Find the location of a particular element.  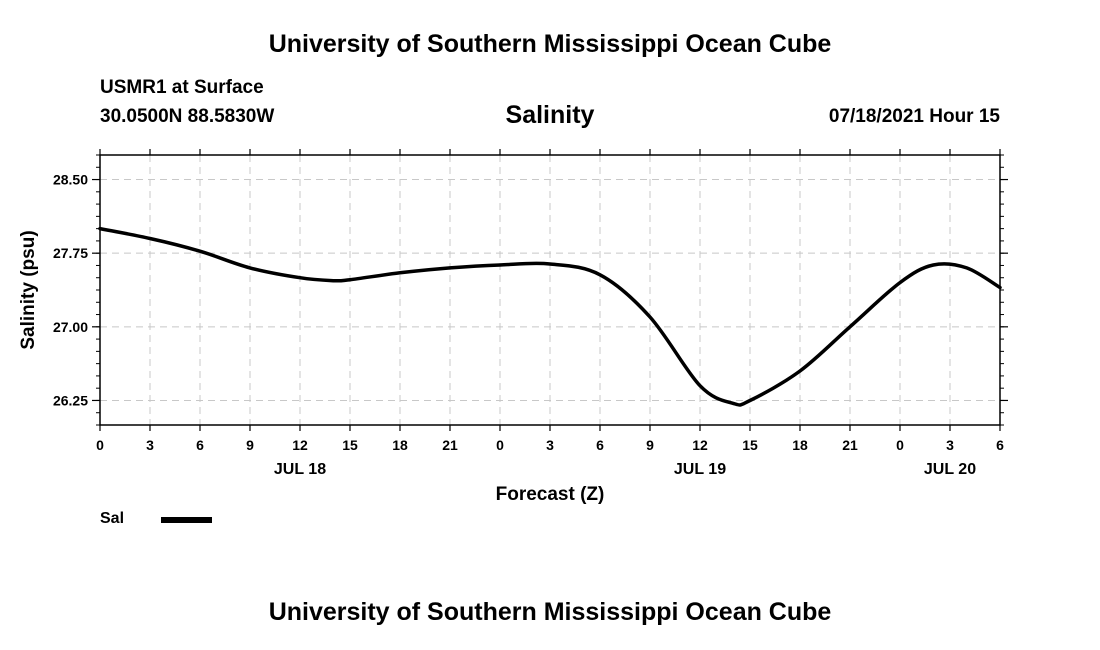

station-coordinates: 30.0500N 88.5830W is located at coordinates (187, 116).